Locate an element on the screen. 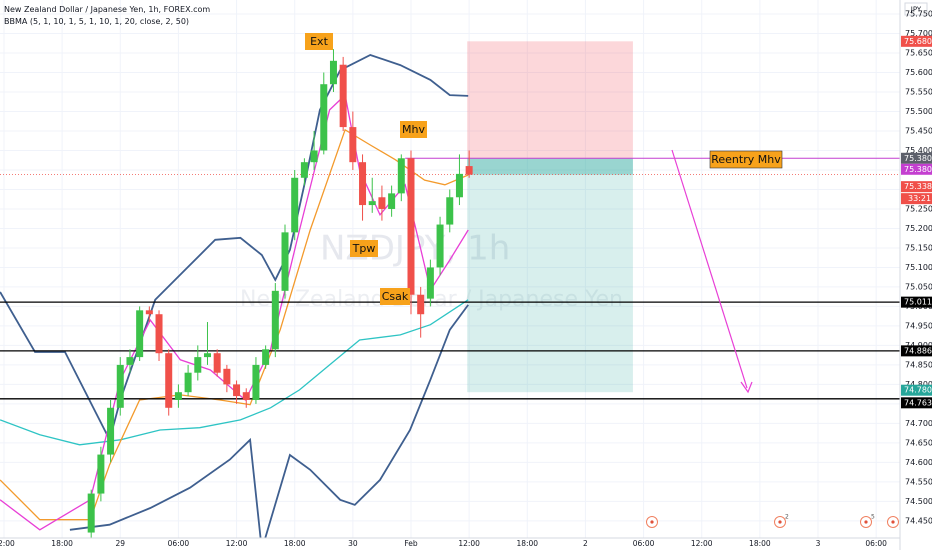 The height and width of the screenshot is (550, 932). y-tick-label: 74.950 is located at coordinates (918, 325).